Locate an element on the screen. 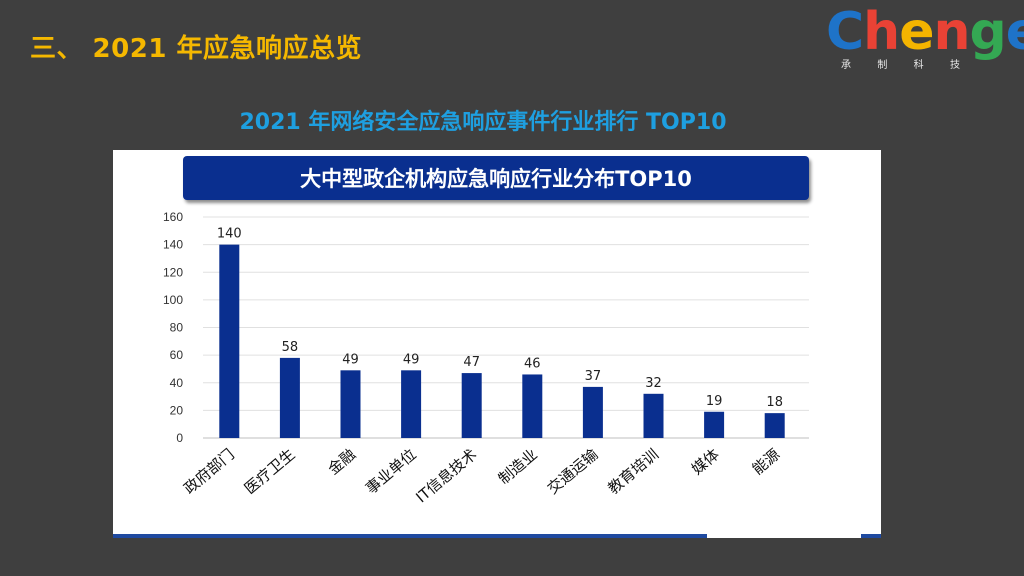 This screenshot has height=576, width=1024. y-tick-label: 20 is located at coordinates (177, 410).